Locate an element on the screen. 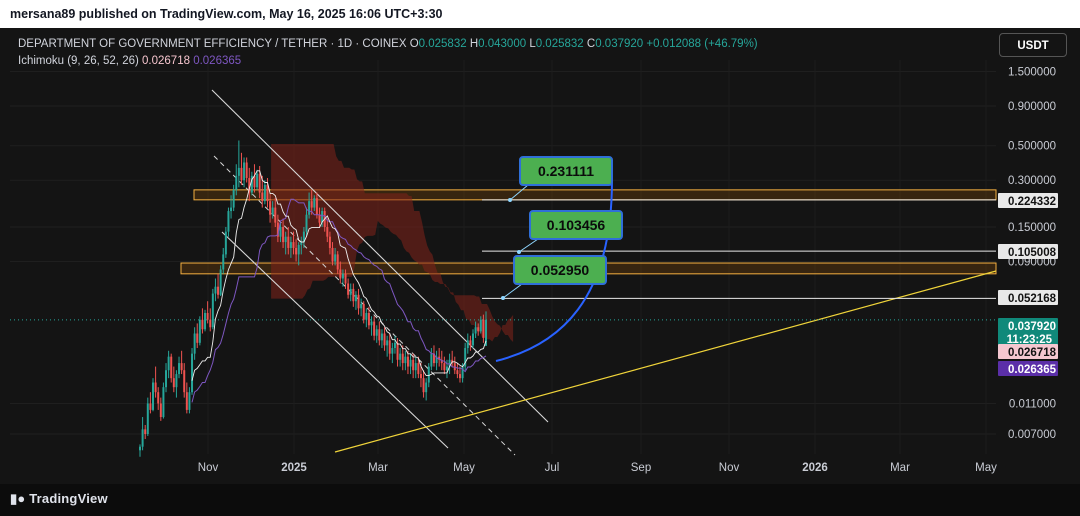 The width and height of the screenshot is (1080, 516). price-label-5: 0.026365 is located at coordinates (1032, 370).